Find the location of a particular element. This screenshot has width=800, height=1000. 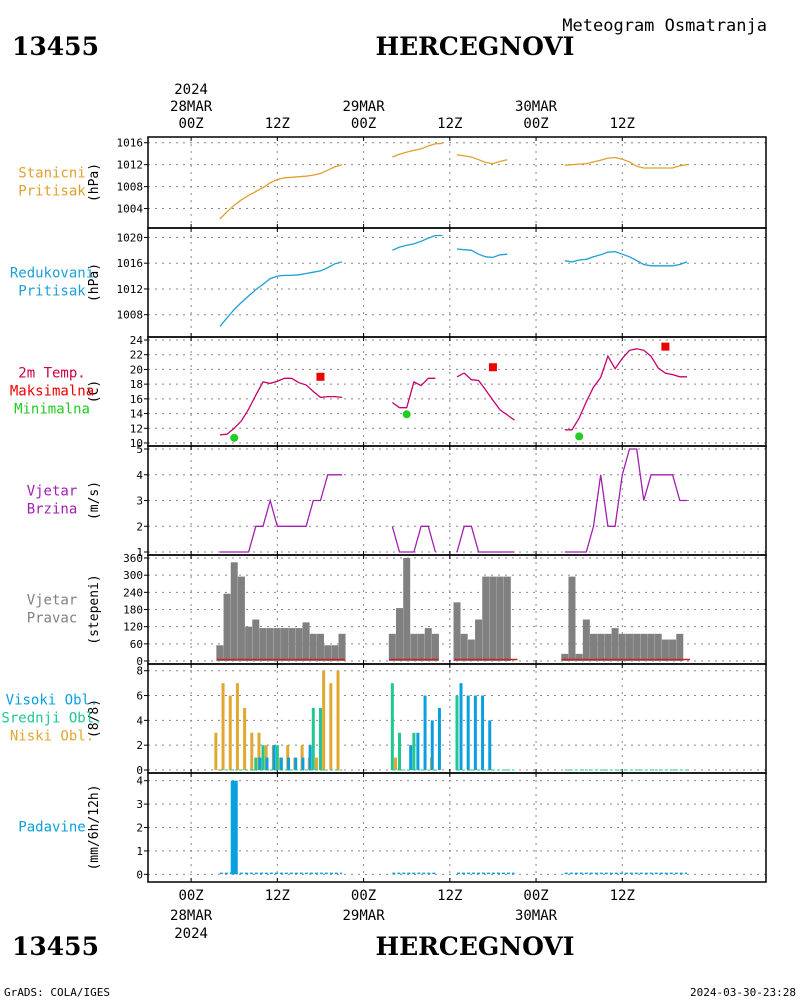

date-label-top: 28MAR is located at coordinates (191, 107).